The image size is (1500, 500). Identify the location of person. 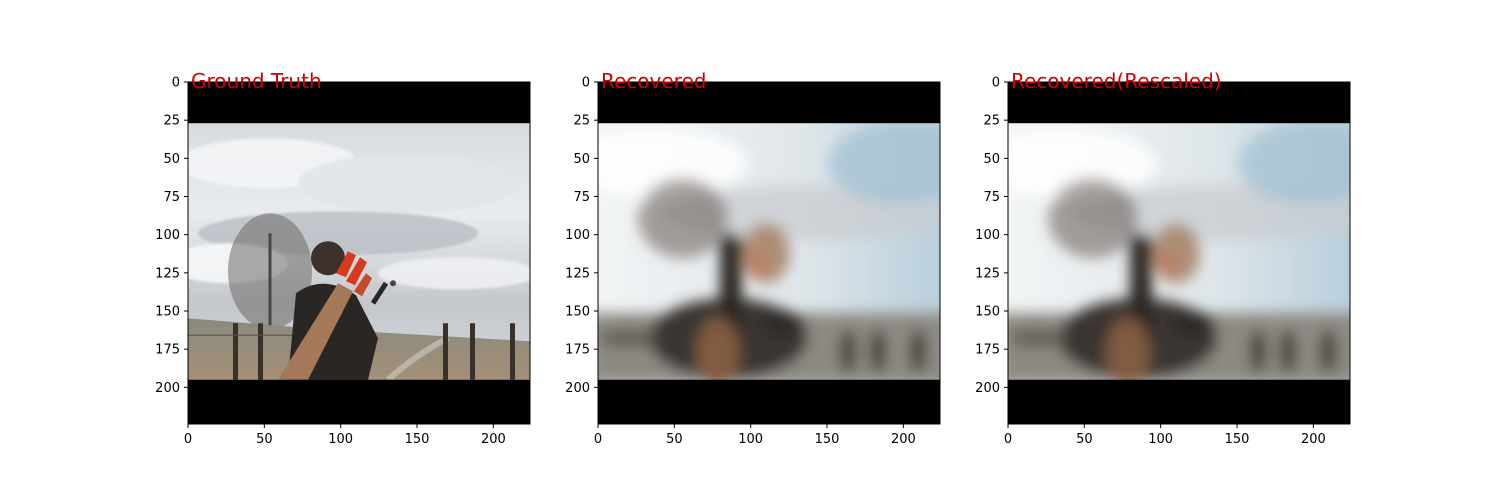
(337, 310).